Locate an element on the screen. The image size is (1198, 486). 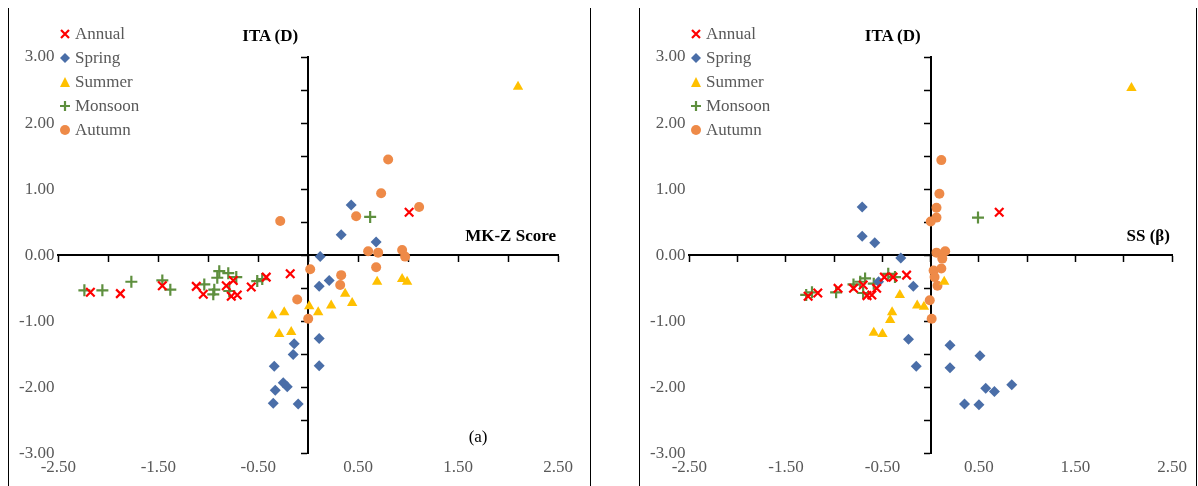
y-tick-label: -2.00 is located at coordinates (667, 386).